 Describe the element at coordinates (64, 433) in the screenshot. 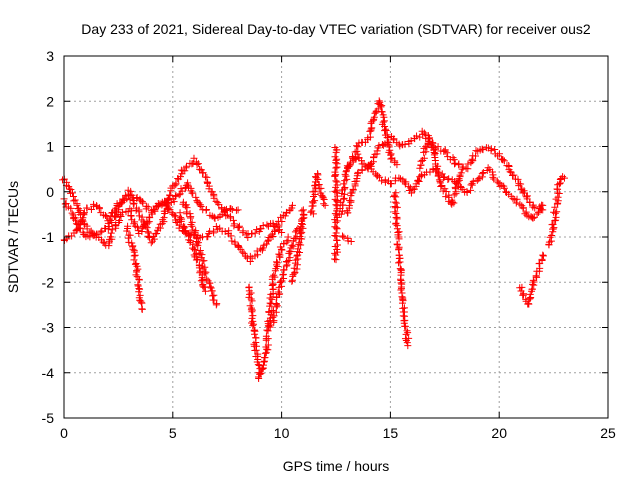

I see `x-tick-label: 0` at that location.